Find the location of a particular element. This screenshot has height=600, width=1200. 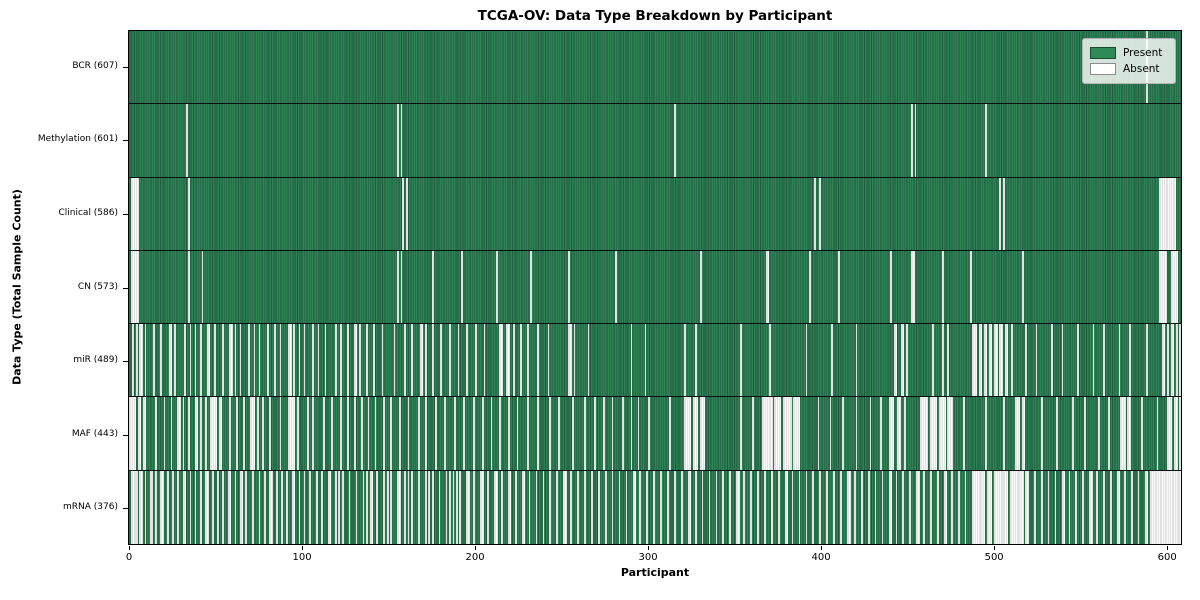

row-mRNA is located at coordinates (655, 507).